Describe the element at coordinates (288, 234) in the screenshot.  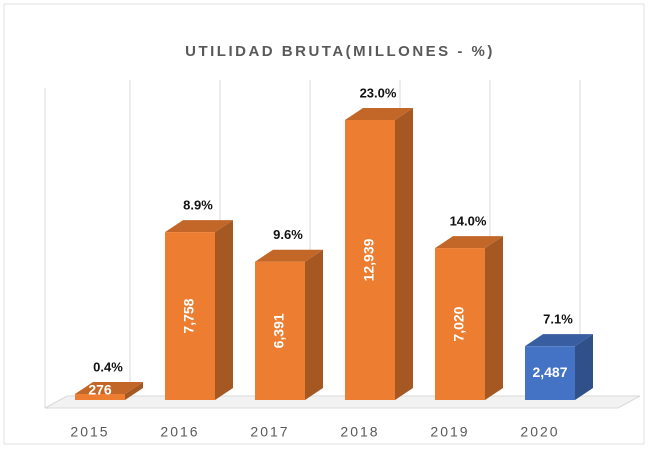
I see `percentage-label: 9.6%` at that location.